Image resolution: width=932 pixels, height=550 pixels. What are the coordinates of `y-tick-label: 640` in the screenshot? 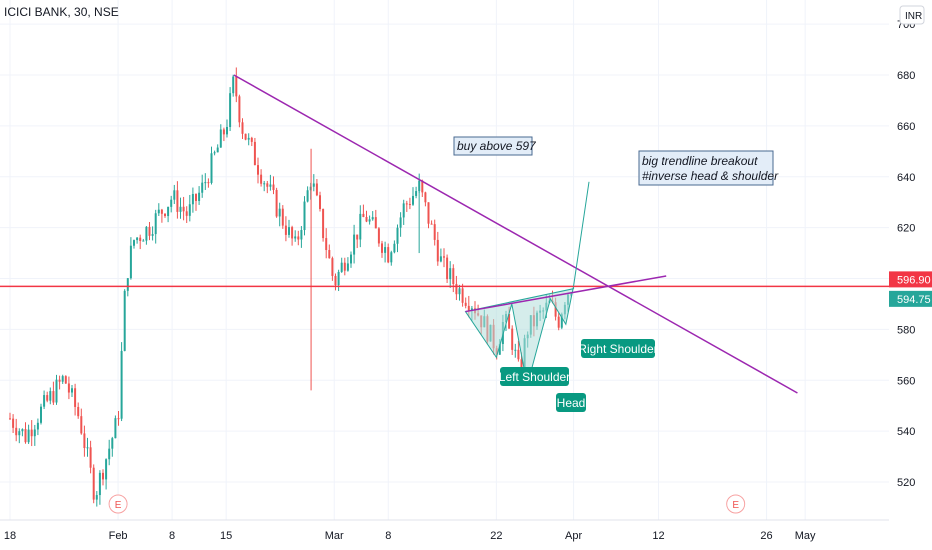 It's located at (906, 178).